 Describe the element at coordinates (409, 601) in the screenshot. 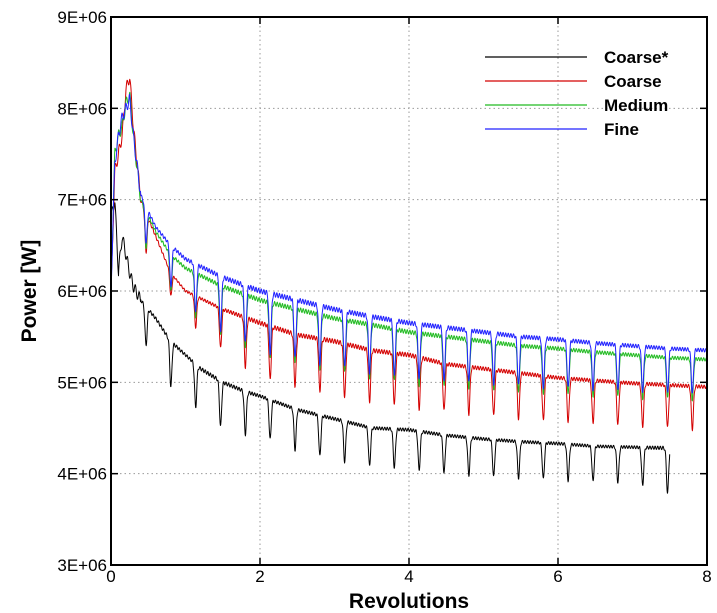

I see `x-axis-label: Revolutions` at that location.